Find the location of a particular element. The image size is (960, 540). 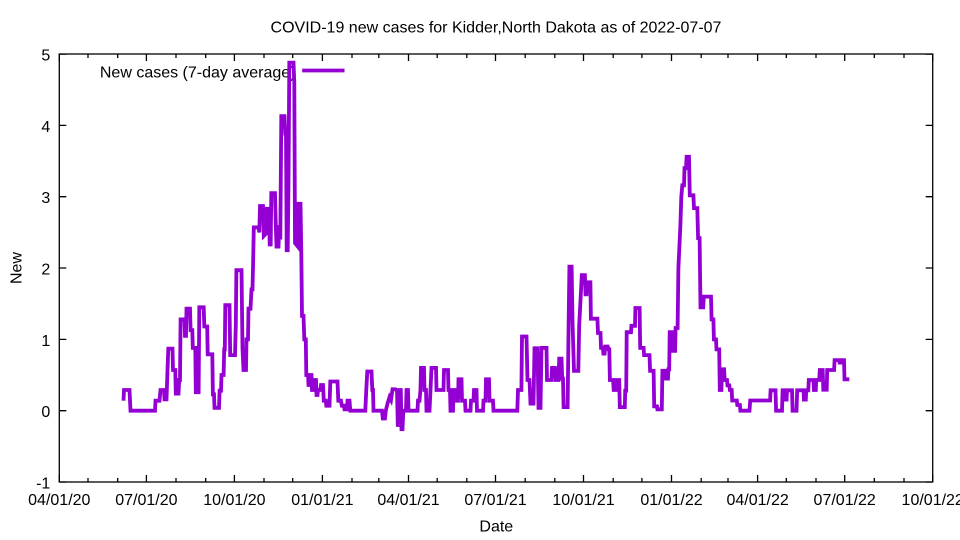

svg-text: 1 is located at coordinates (45, 341).